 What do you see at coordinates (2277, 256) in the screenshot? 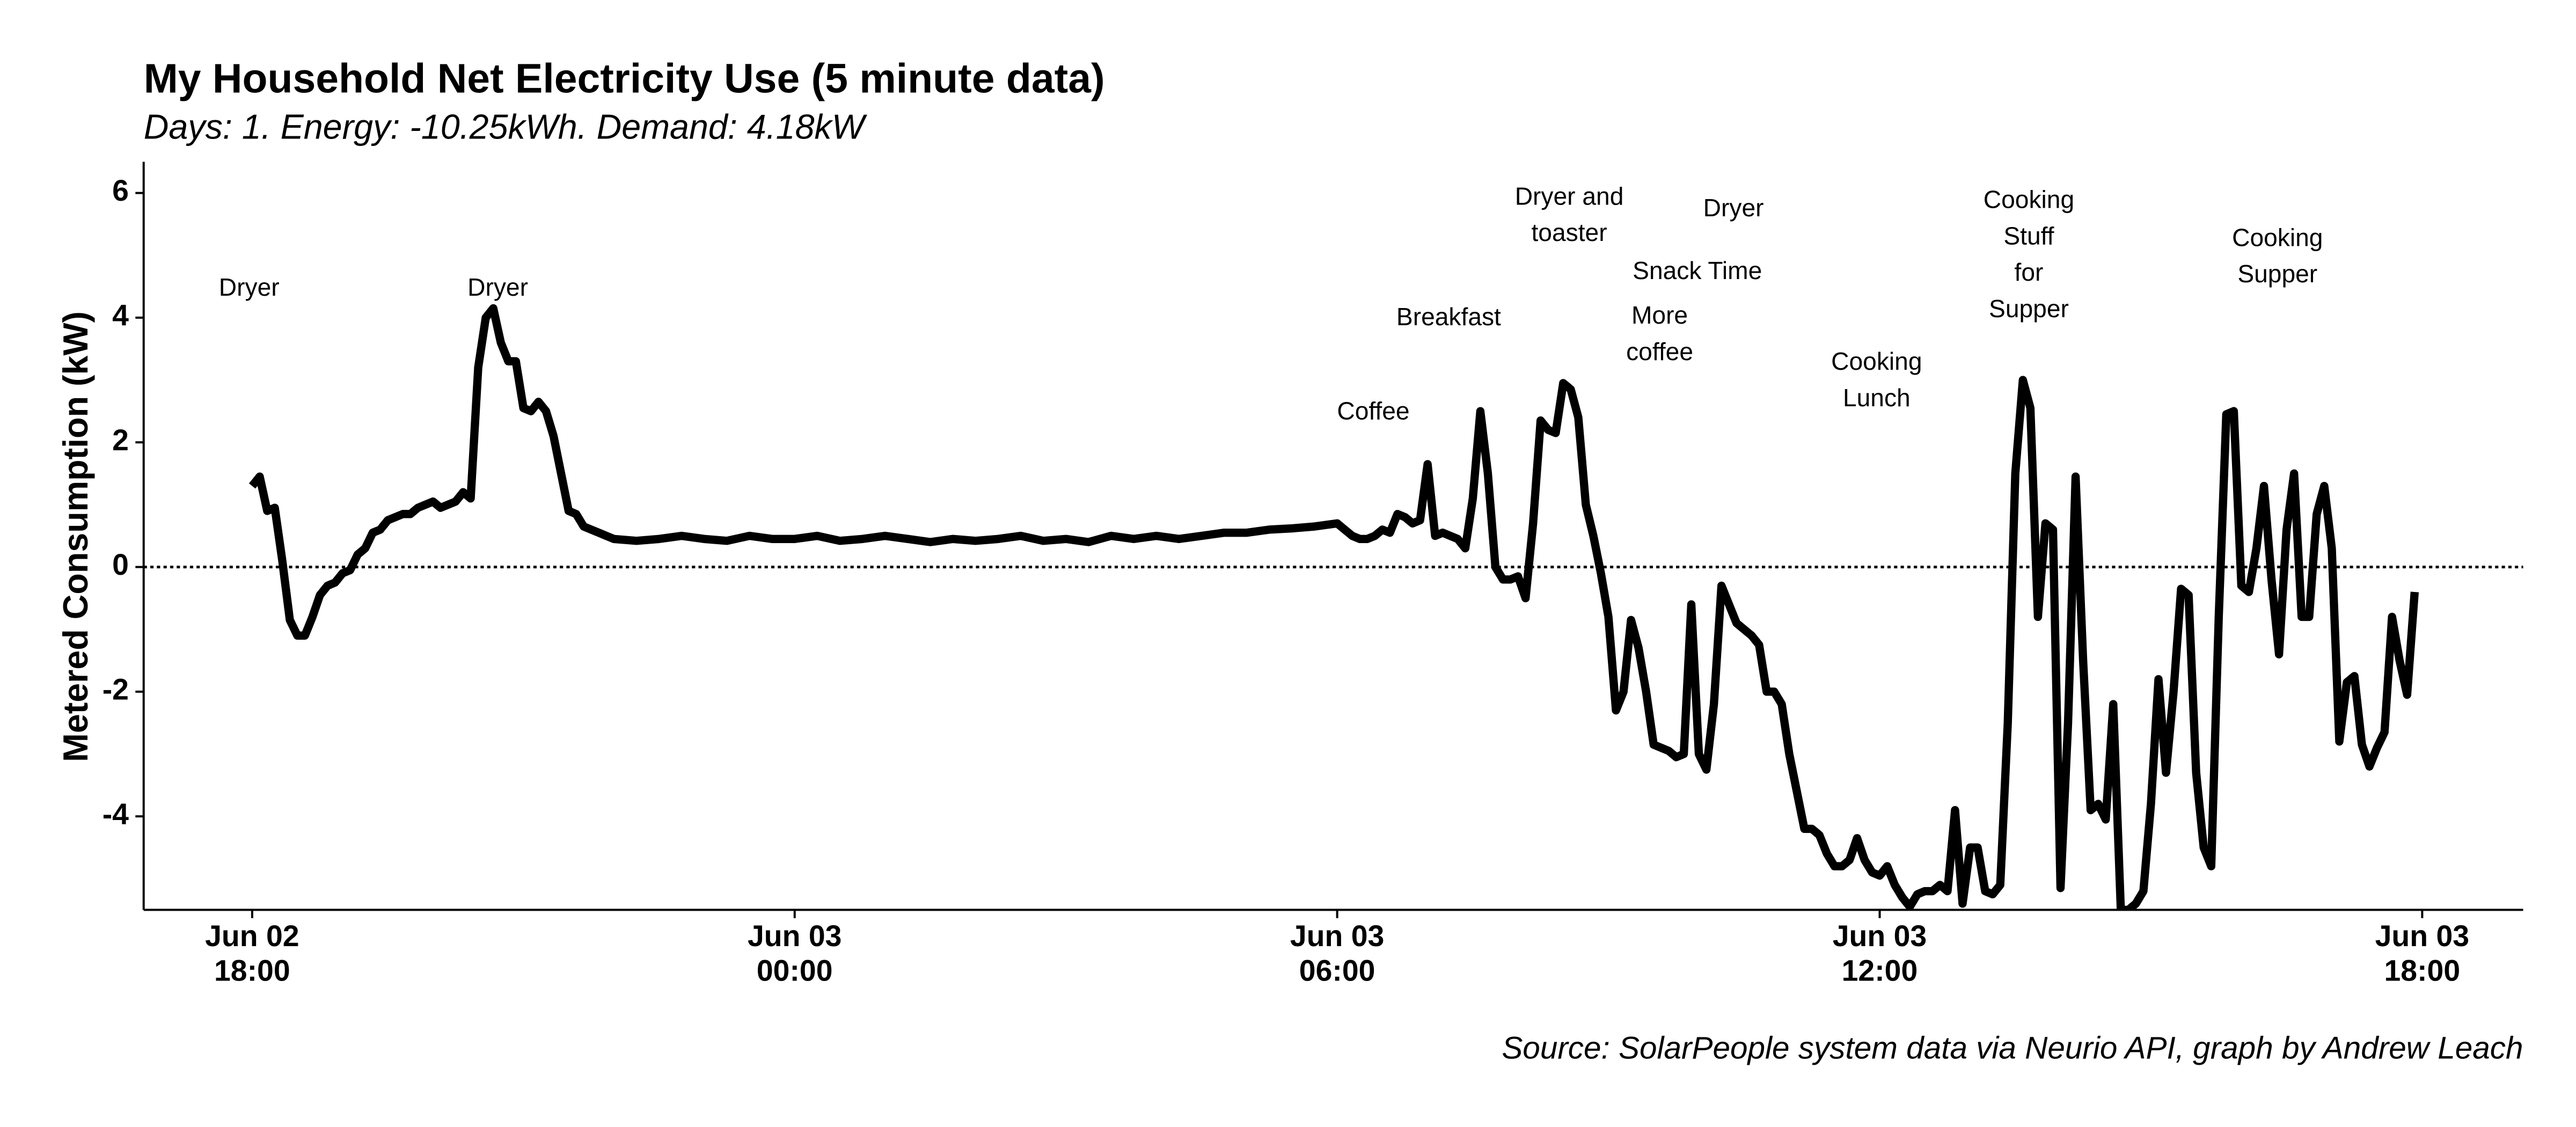
I see `annotation: Cooking Supper` at bounding box center [2277, 256].